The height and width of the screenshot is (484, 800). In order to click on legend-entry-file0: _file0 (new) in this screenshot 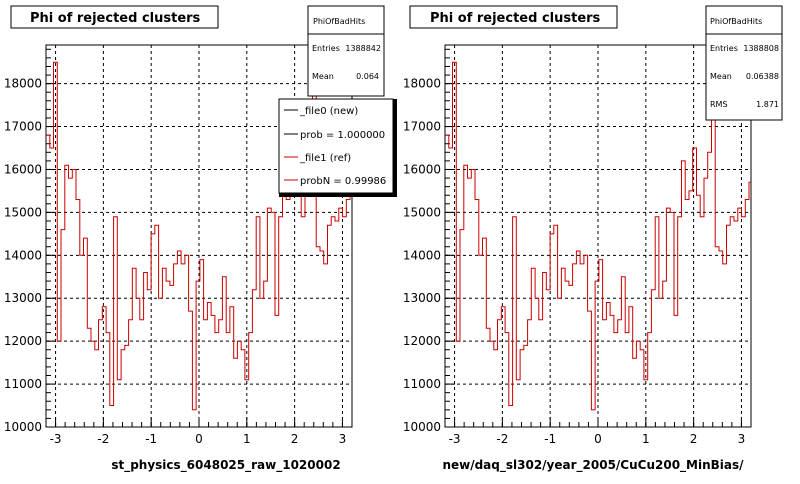, I will do `click(328, 111)`.